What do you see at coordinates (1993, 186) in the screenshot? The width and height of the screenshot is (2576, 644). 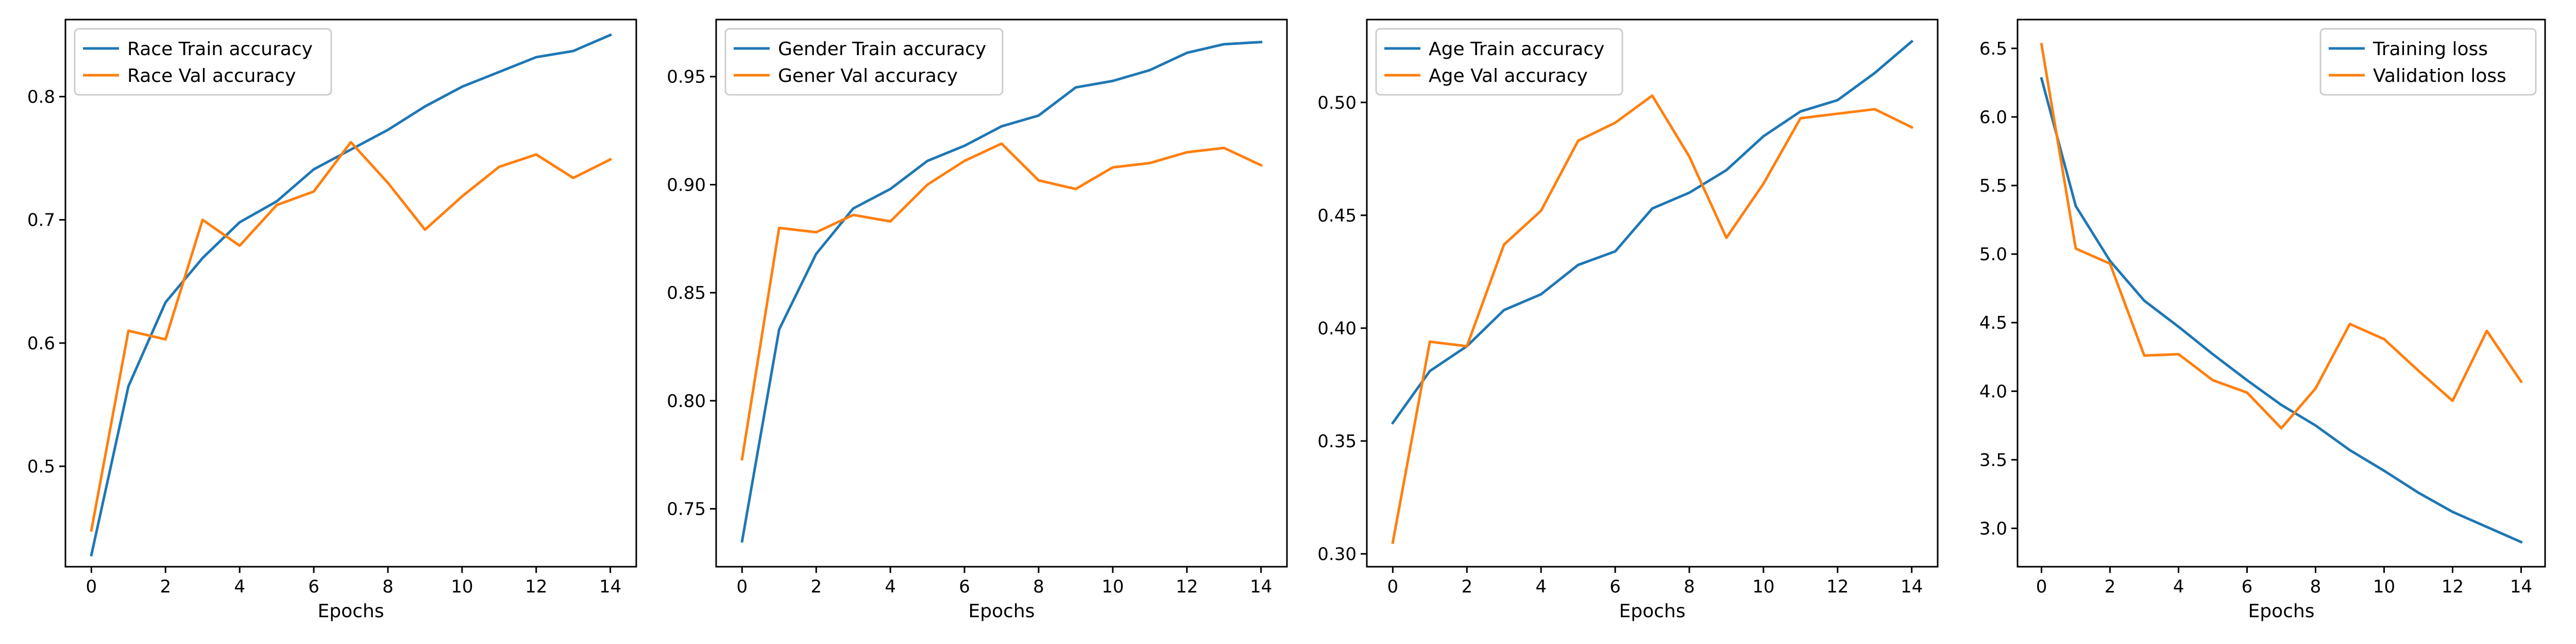 I see `y-tick-label: 5.5` at bounding box center [1993, 186].